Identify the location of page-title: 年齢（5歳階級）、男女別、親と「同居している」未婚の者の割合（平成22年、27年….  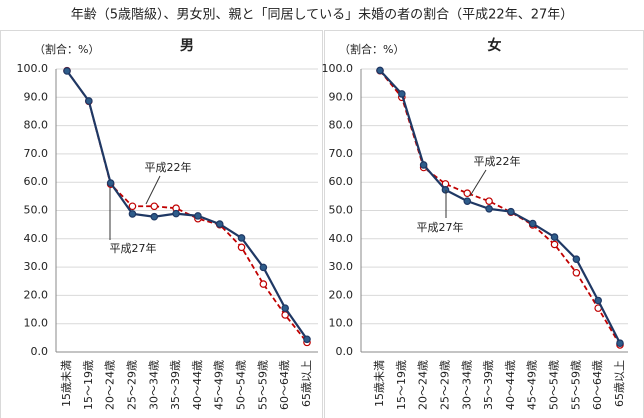
(322, 15).